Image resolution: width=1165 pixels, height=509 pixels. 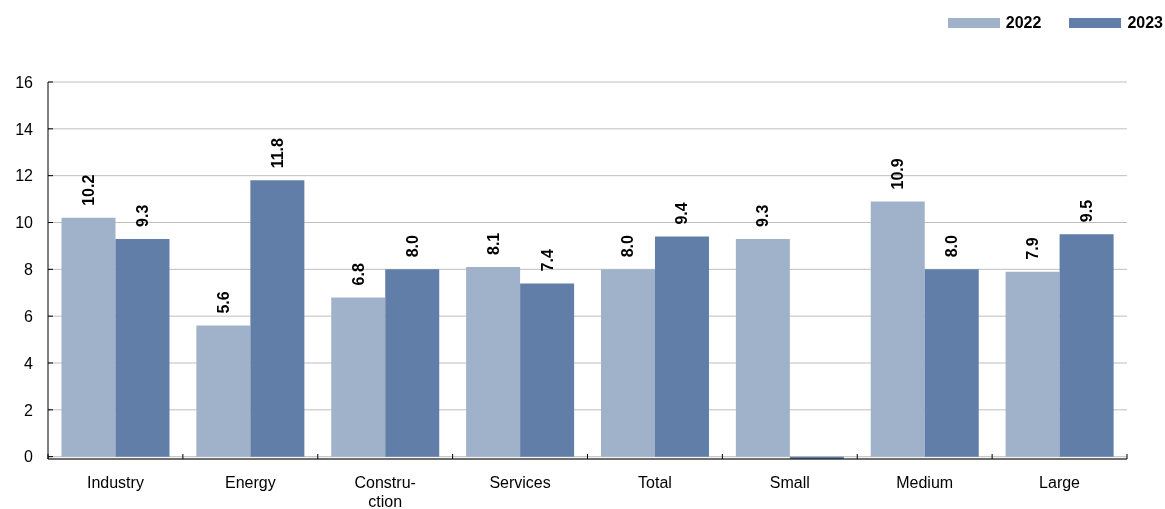 What do you see at coordinates (115, 482) in the screenshot?
I see `x-tick-label: Industry` at bounding box center [115, 482].